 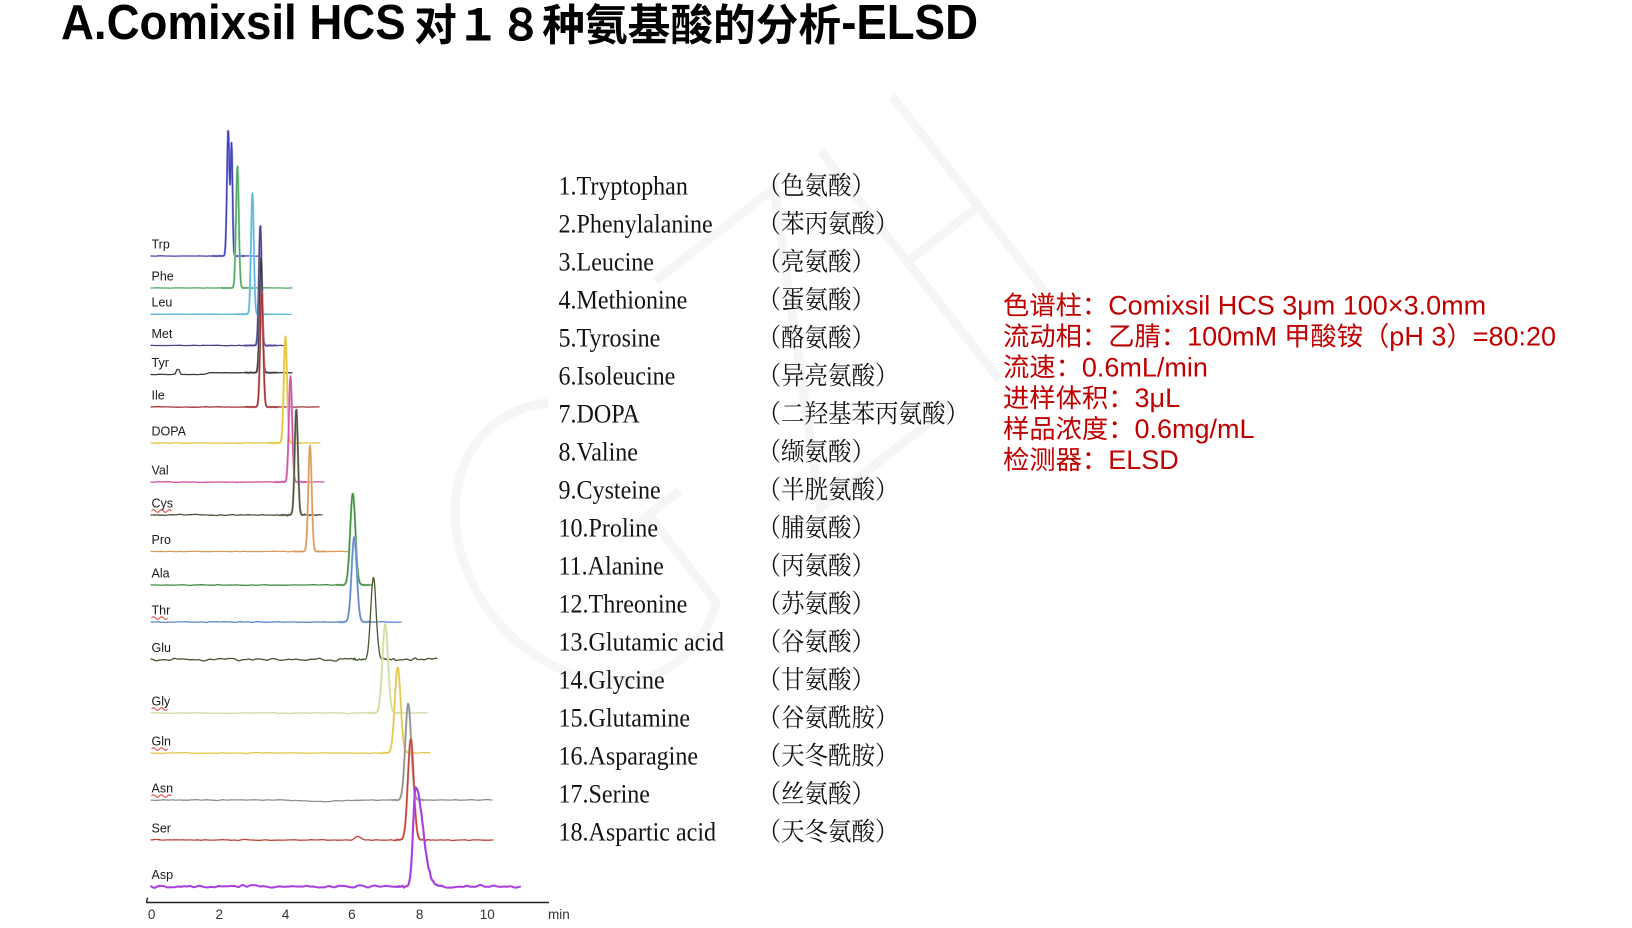 I want to click on svg-text: Cys, so click(x=163, y=504).